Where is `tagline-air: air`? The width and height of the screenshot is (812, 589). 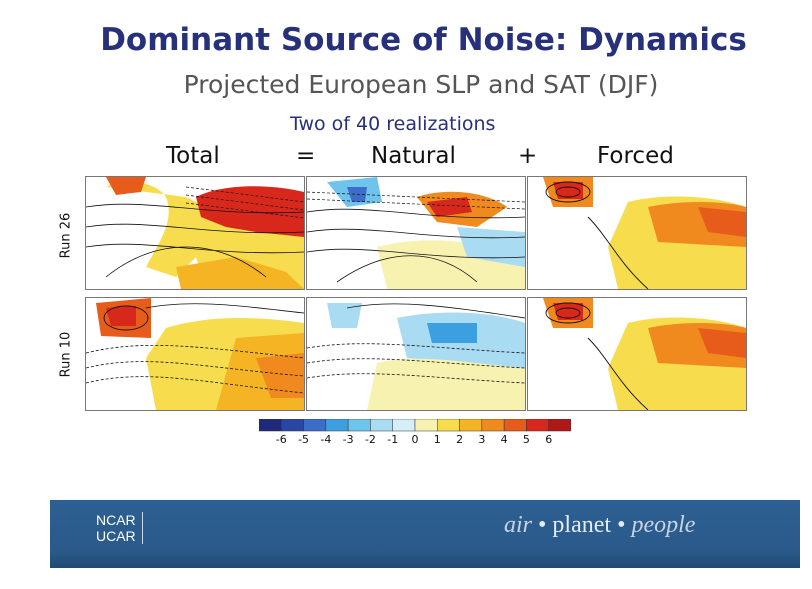
tagline-air: air is located at coordinates (518, 525).